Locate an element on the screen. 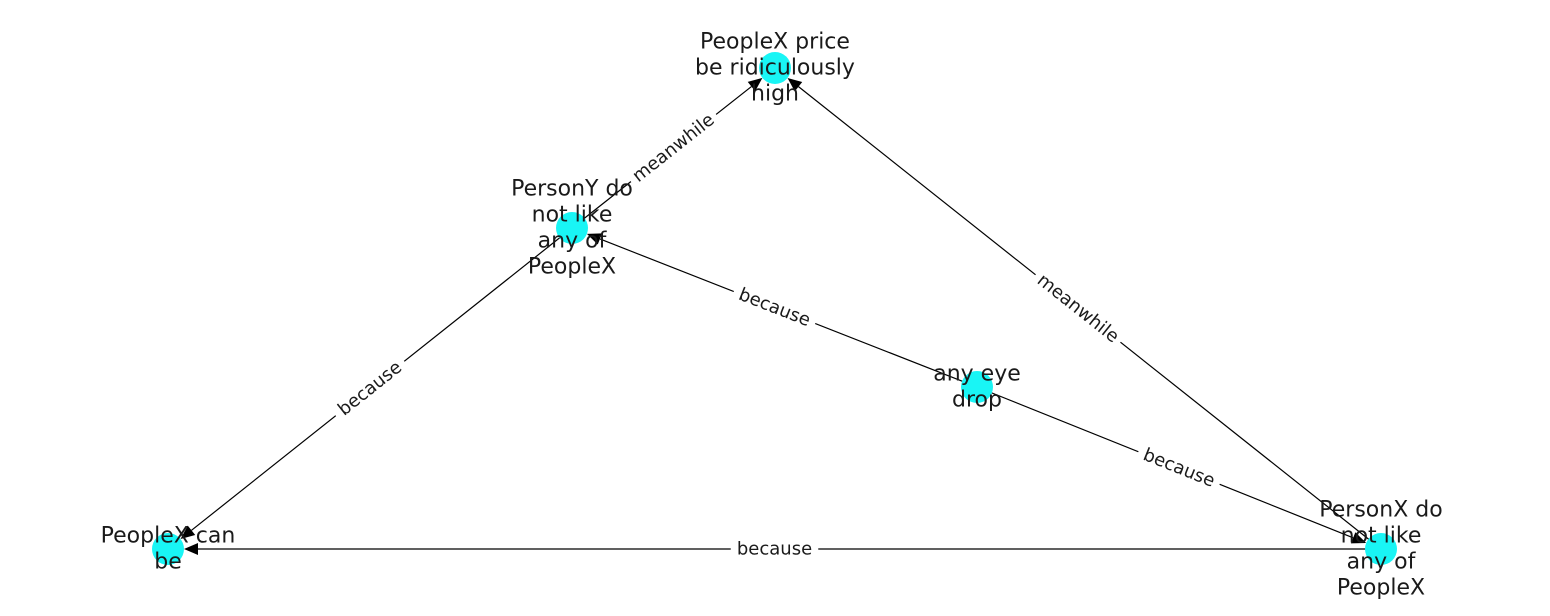  edge-n5-n4: because is located at coordinates (782, 549).